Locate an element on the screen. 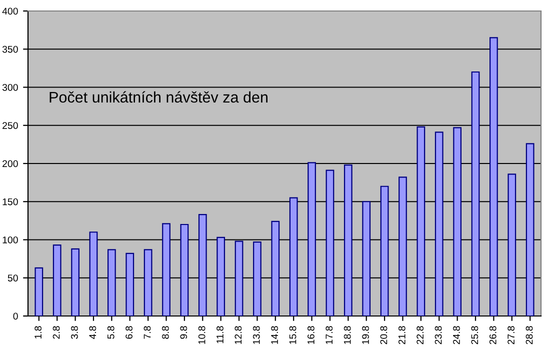 This screenshot has height=349, width=549. x-tick-label: 20.8 is located at coordinates (384, 335).